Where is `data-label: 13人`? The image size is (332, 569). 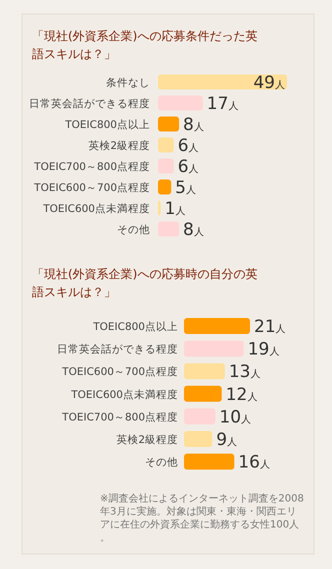
data-label: 13人 is located at coordinates (244, 372).